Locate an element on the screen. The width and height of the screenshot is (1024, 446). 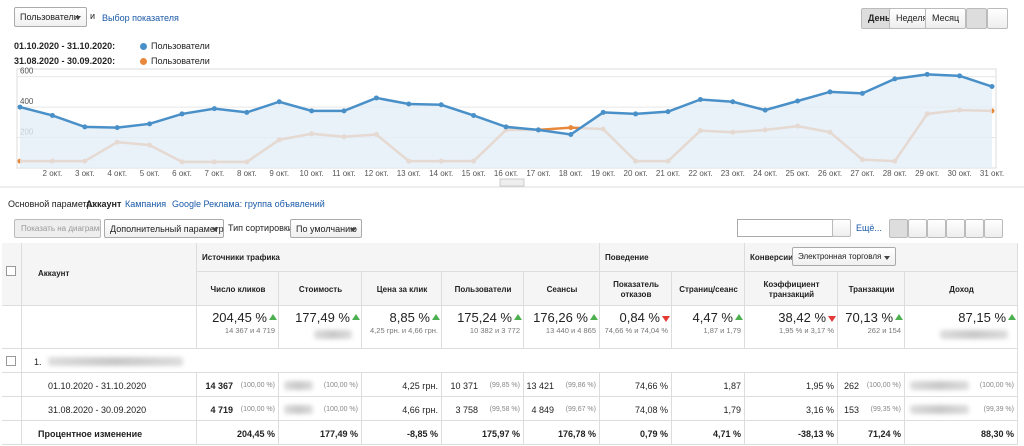
row-value: 153 is located at coordinates (851, 410).